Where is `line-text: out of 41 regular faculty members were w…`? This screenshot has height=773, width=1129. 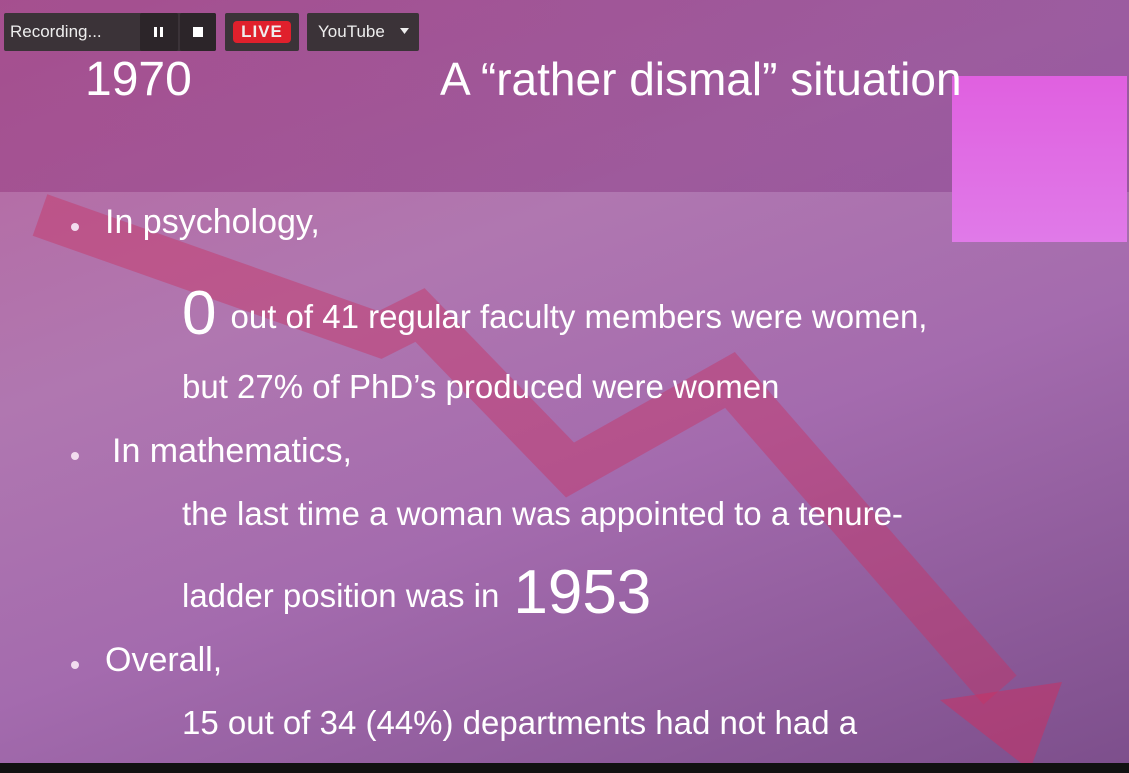
line-text: out of 41 regular faculty members were w… is located at coordinates (579, 316).